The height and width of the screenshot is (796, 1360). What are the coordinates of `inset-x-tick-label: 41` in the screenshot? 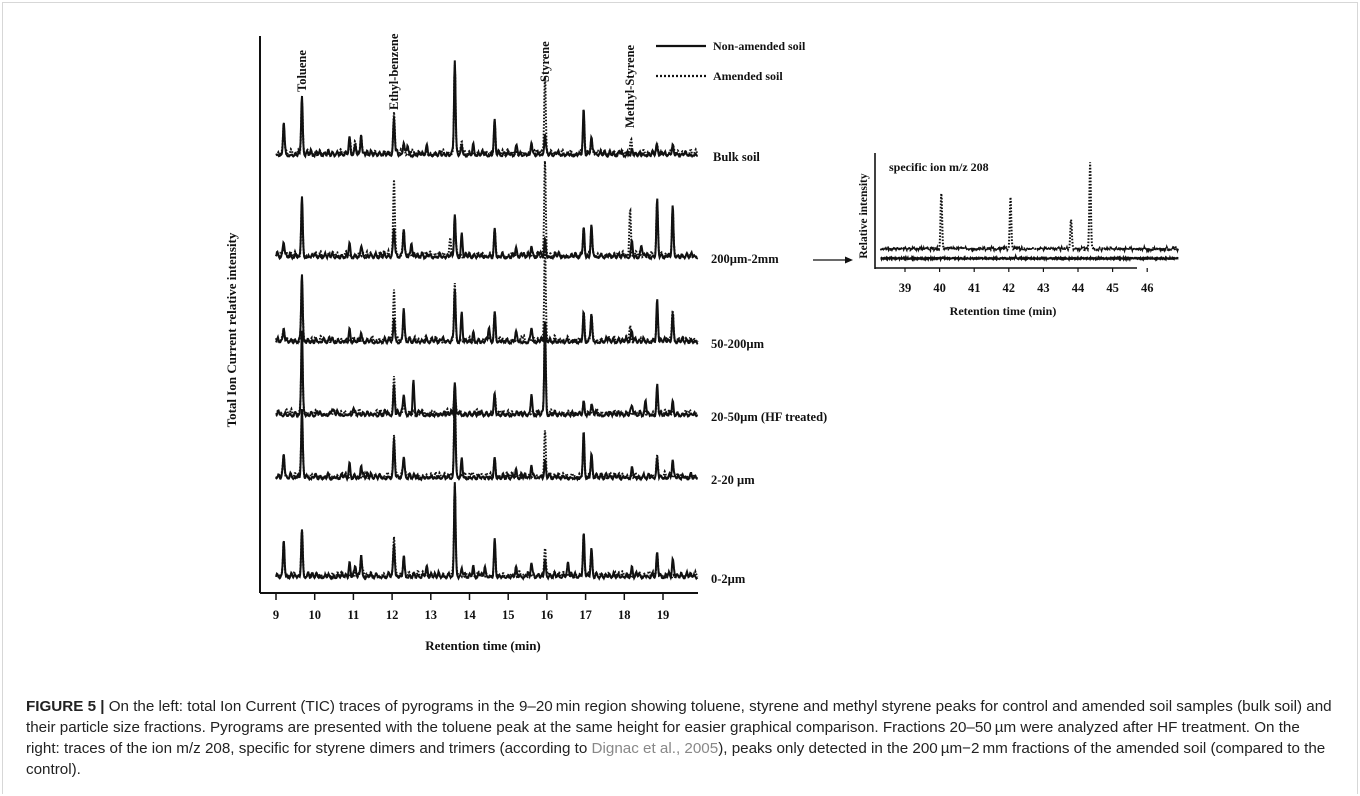 It's located at (974, 288).